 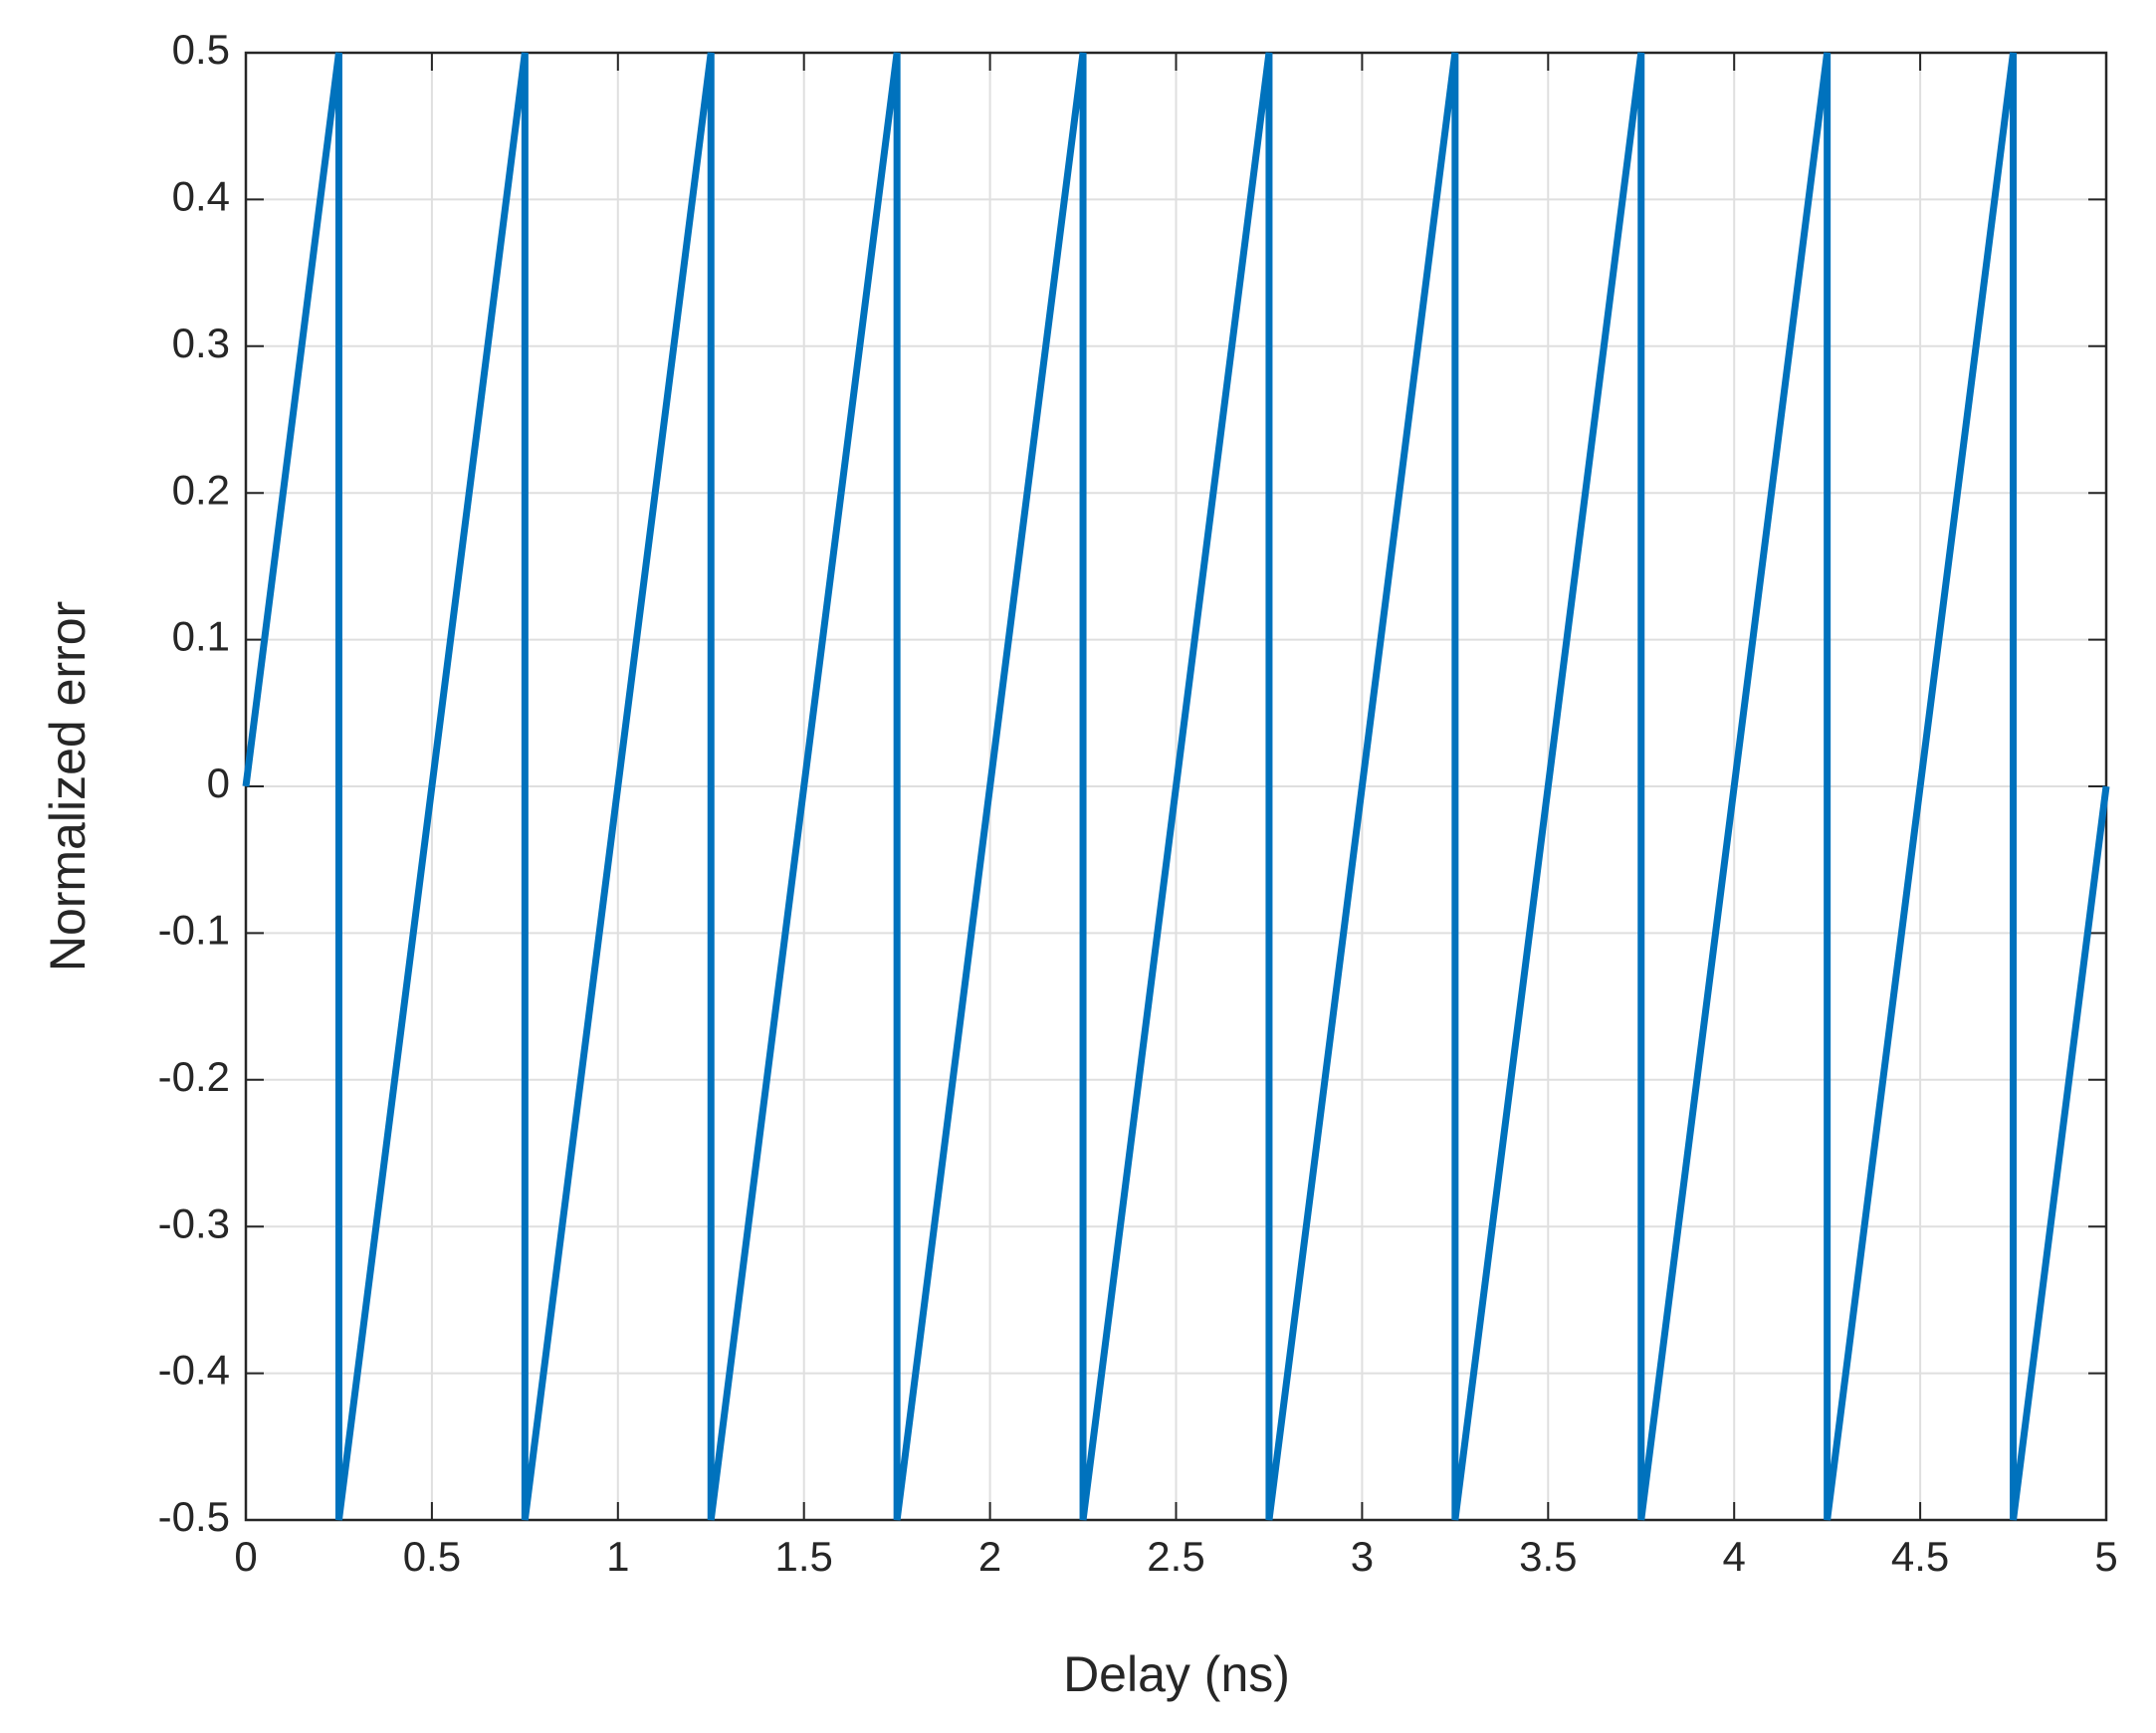 What do you see at coordinates (617, 1556) in the screenshot?
I see `x-tick-label: 1` at bounding box center [617, 1556].